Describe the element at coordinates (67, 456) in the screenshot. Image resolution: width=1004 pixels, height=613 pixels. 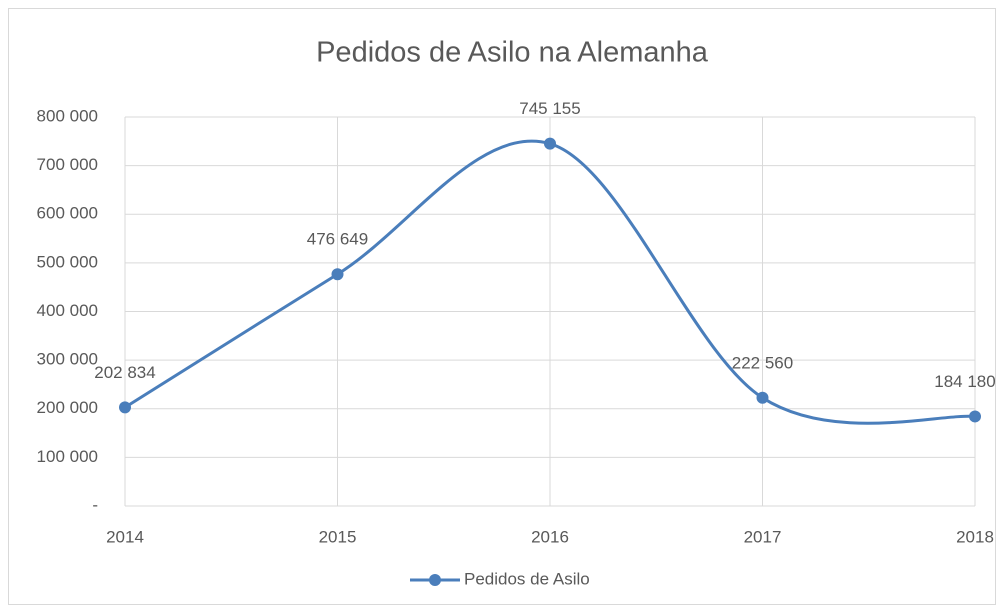
I see `y-tick-label: 100 000` at that location.